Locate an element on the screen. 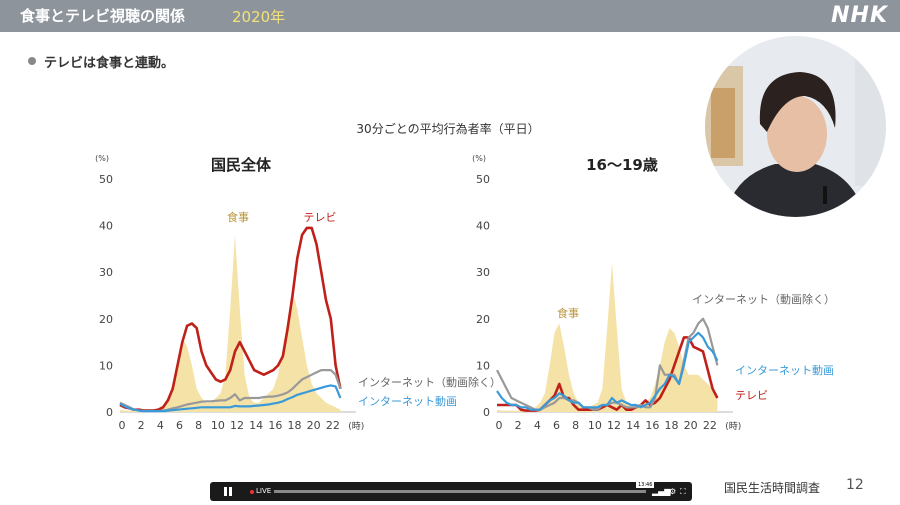 The width and height of the screenshot is (900, 505). bullet-text: テレビは食事と連動。 is located at coordinates (109, 63).